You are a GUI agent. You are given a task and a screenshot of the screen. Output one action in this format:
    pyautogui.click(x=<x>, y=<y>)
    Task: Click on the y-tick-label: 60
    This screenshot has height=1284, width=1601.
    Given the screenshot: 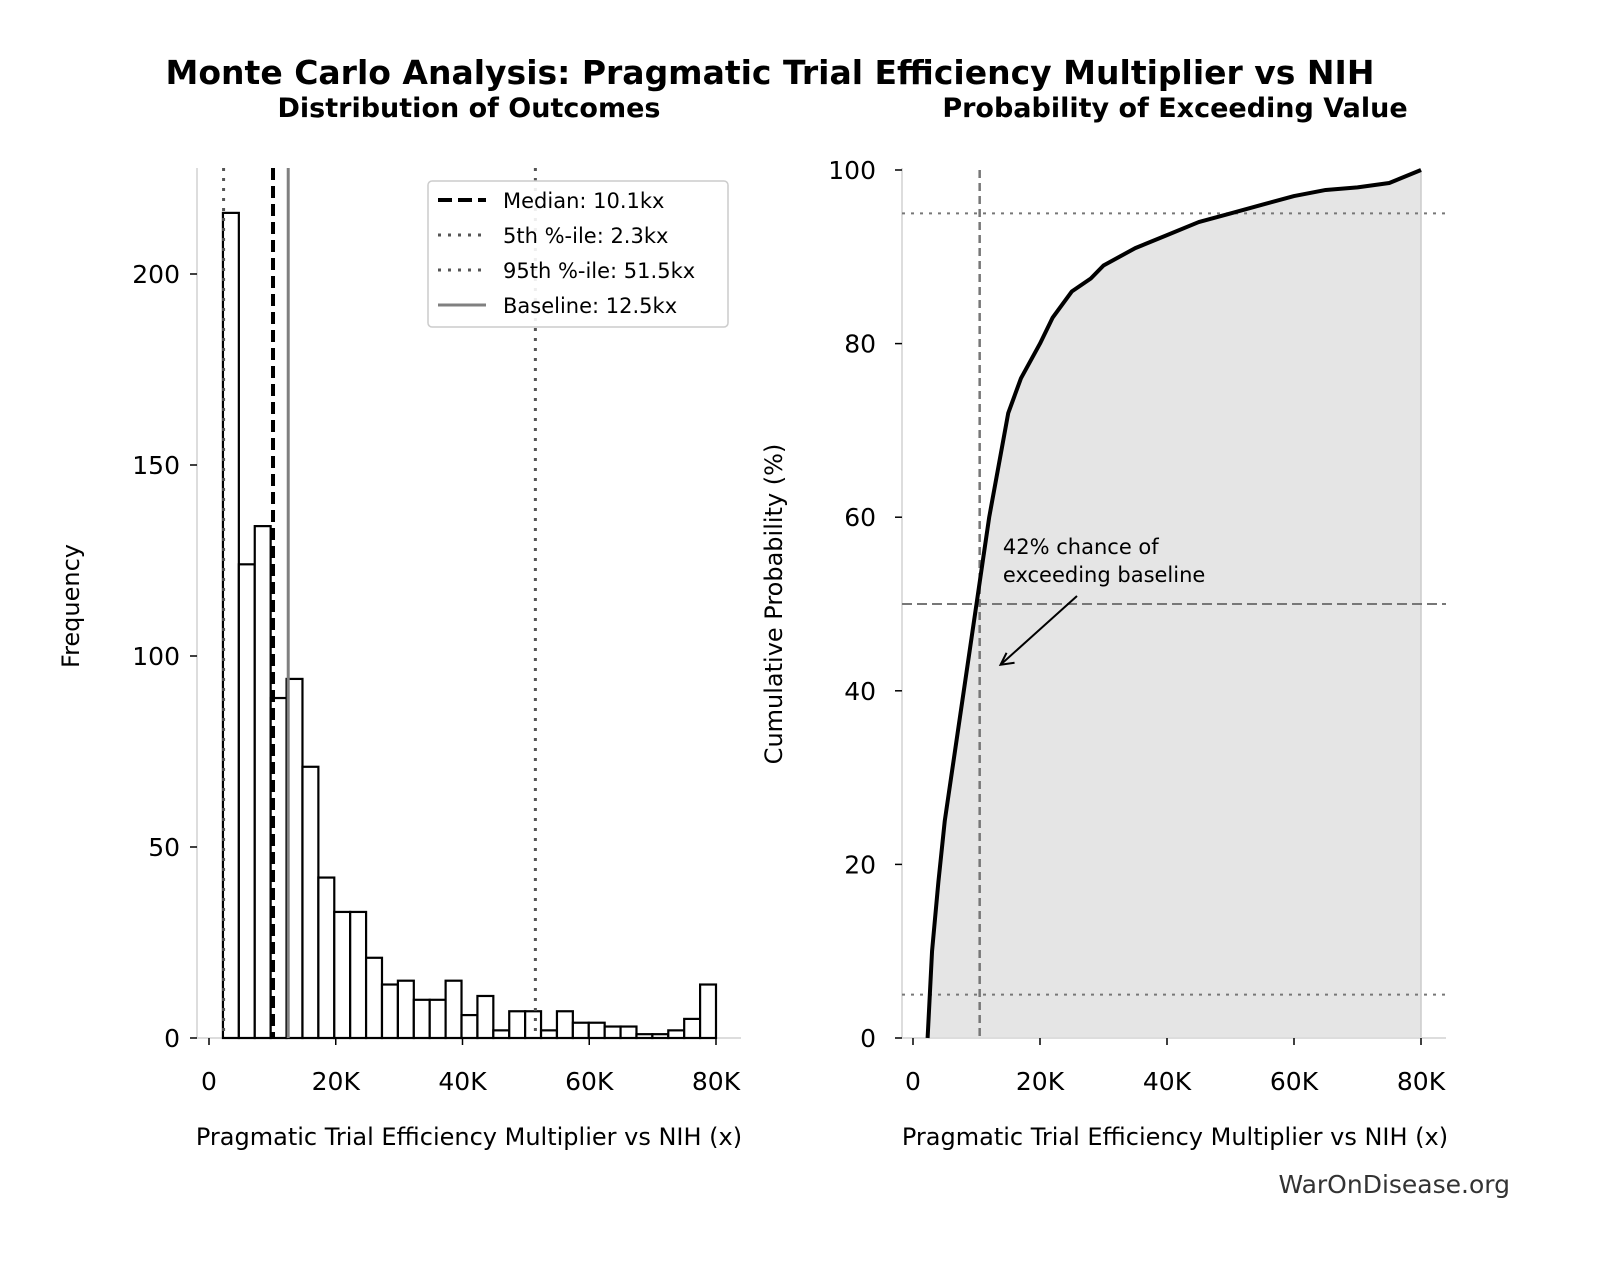 What is the action you would take?
    pyautogui.click(x=860, y=517)
    